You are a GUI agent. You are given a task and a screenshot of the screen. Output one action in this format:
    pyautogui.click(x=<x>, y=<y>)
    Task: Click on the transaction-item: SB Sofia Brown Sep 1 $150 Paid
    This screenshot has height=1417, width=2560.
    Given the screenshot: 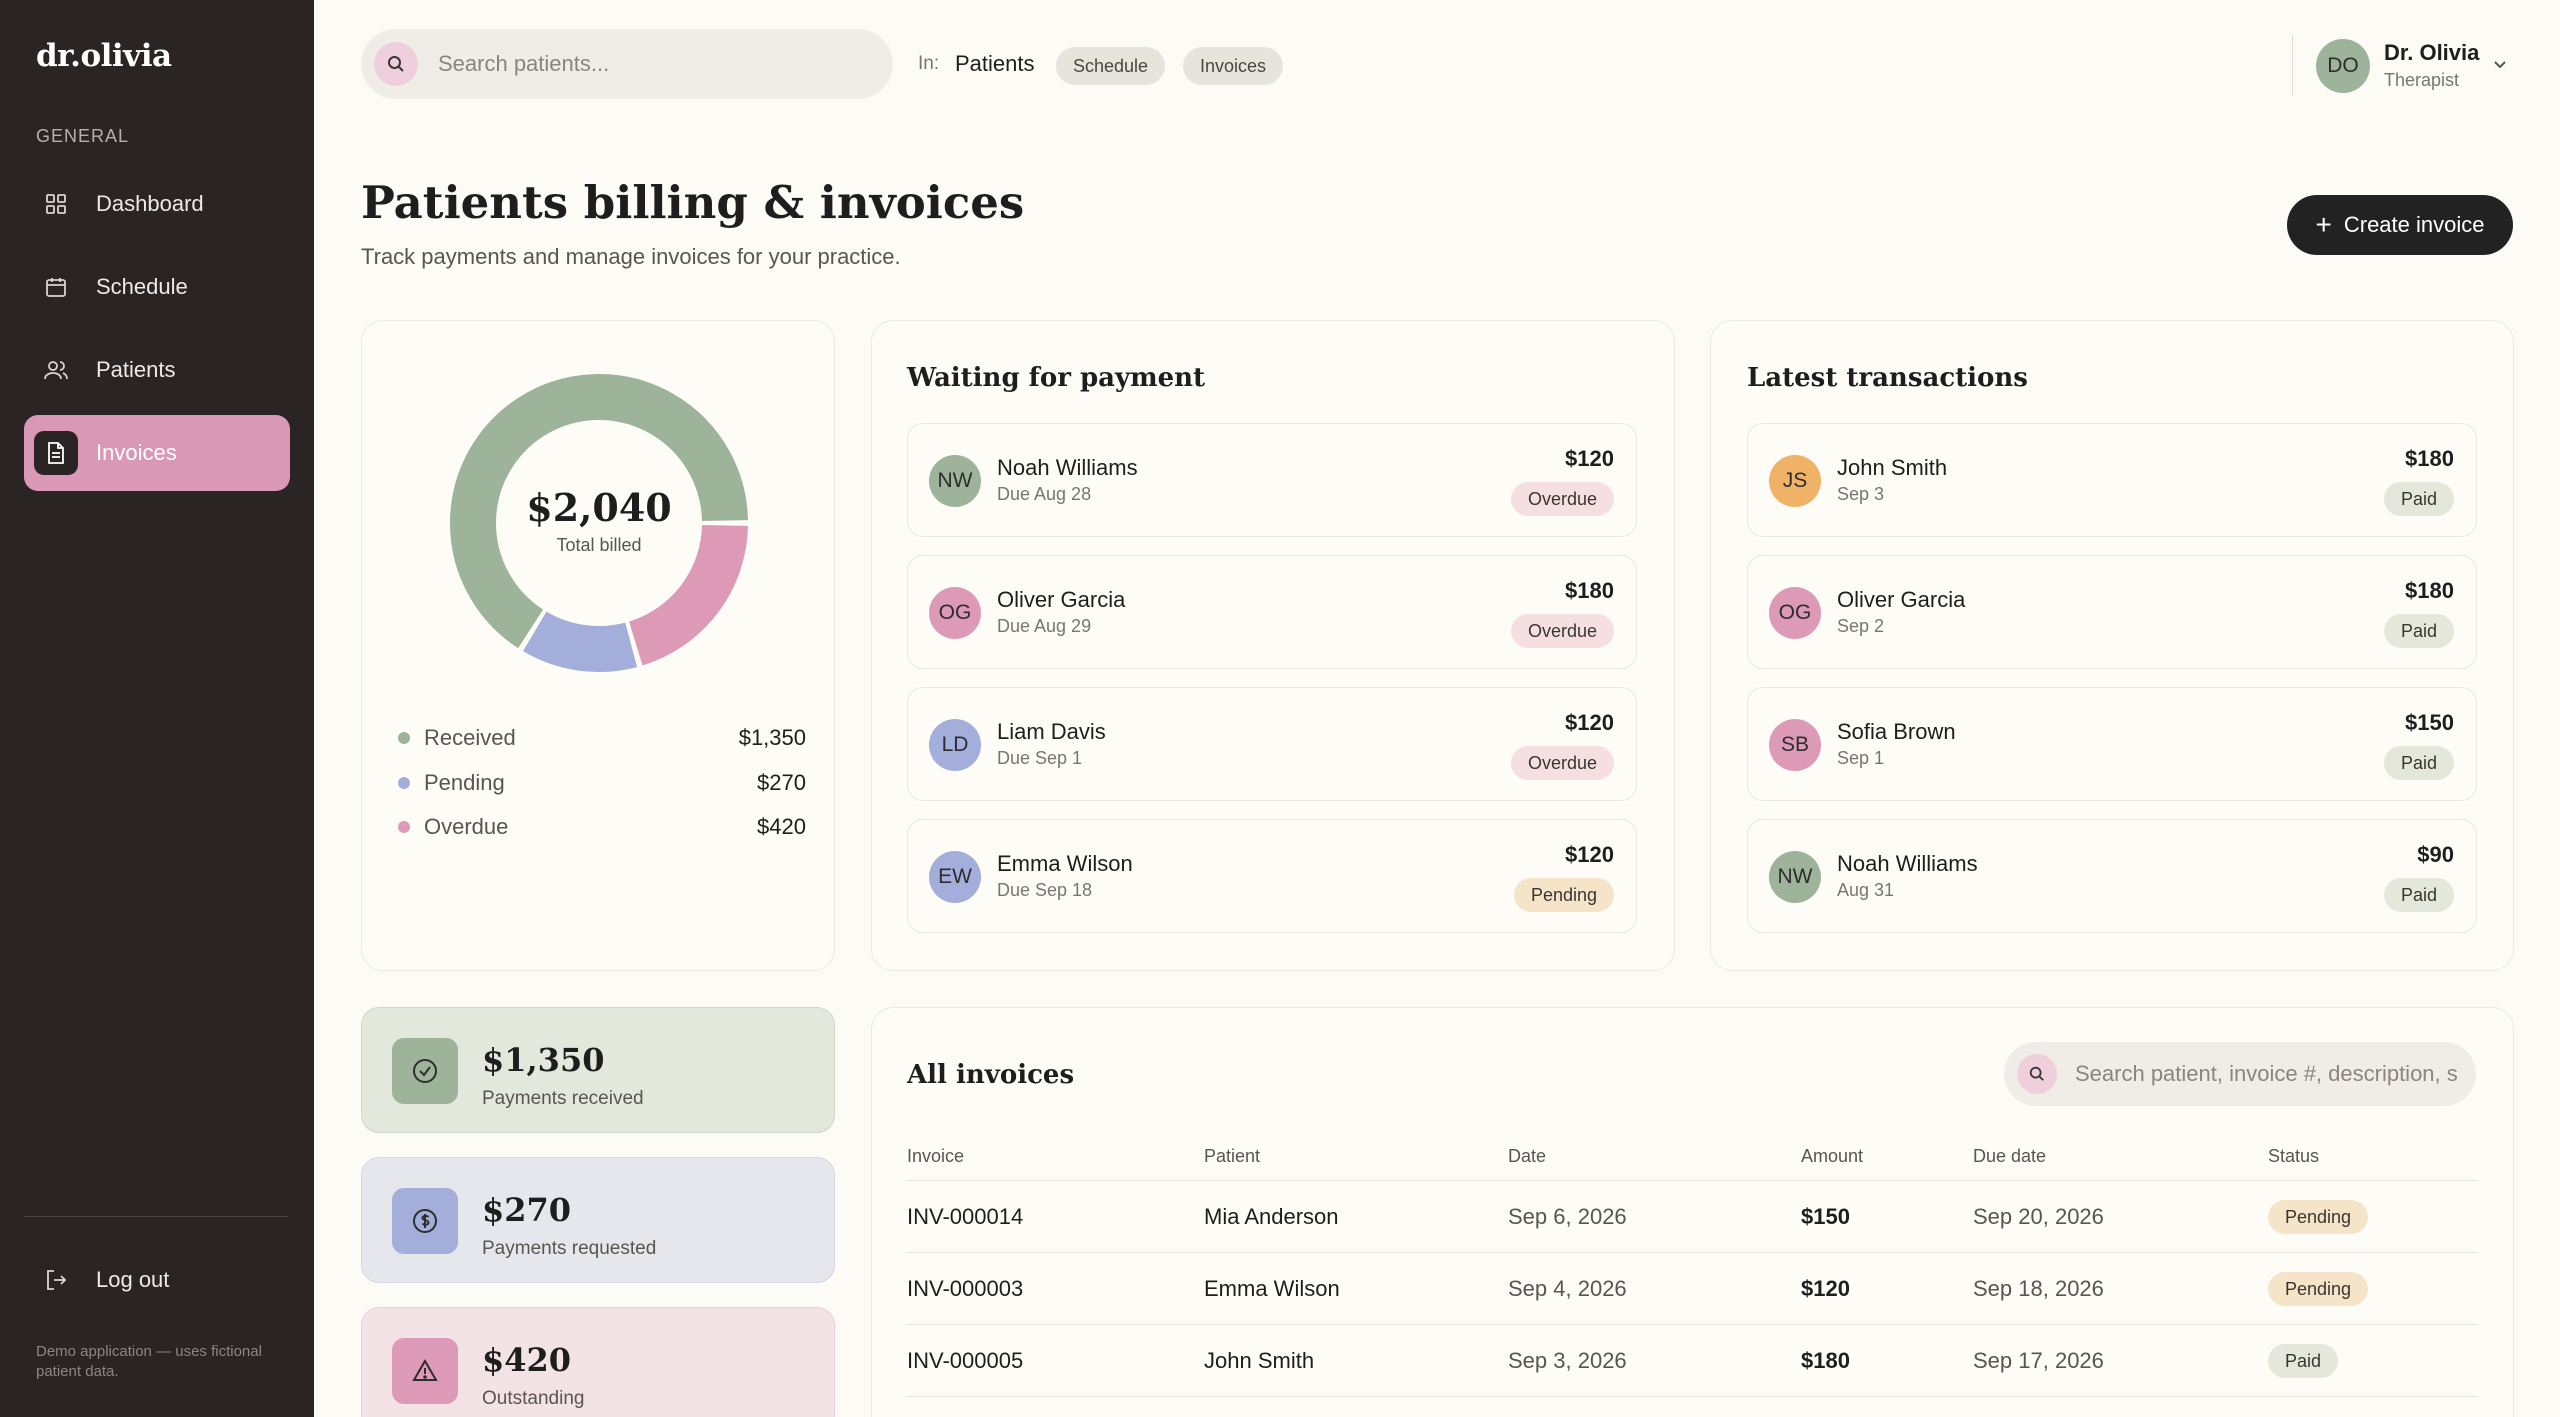 What is the action you would take?
    pyautogui.click(x=2112, y=744)
    